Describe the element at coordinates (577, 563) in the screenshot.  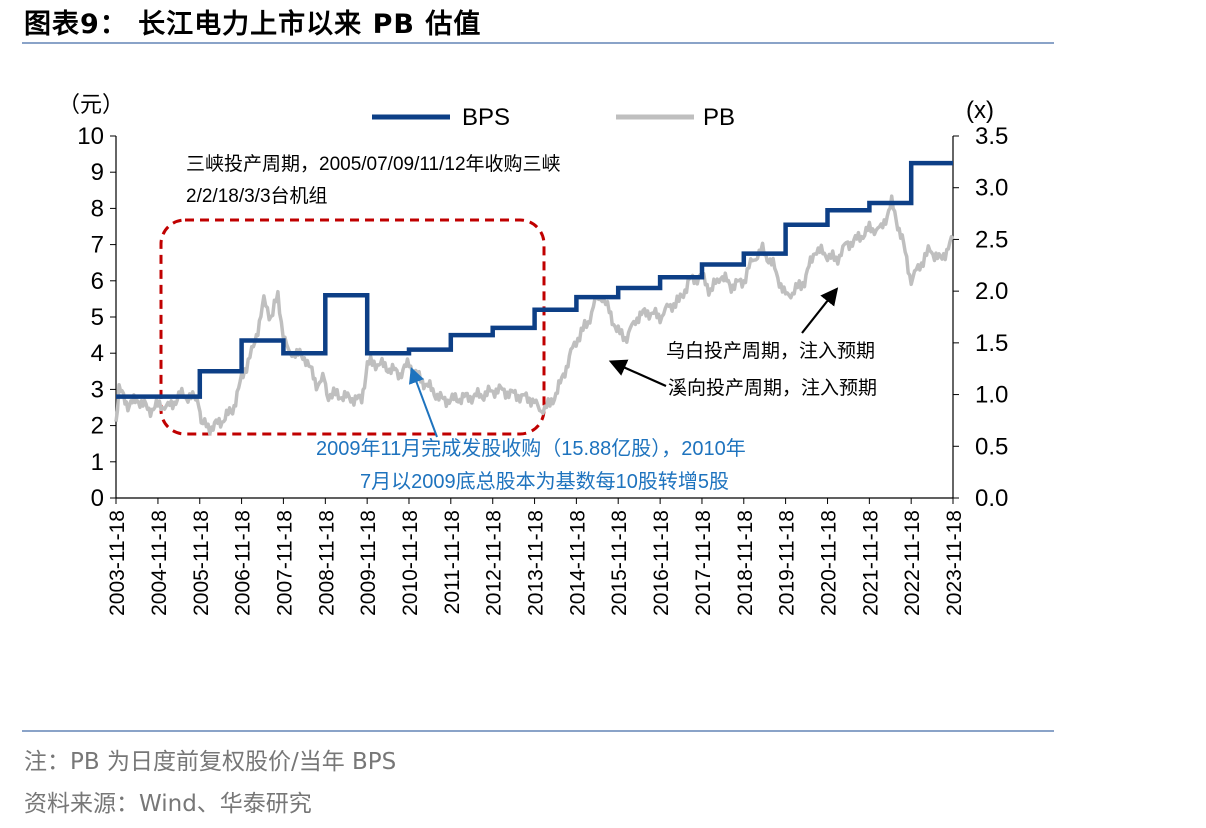
I see `x-tick-label: 2014-11-18` at that location.